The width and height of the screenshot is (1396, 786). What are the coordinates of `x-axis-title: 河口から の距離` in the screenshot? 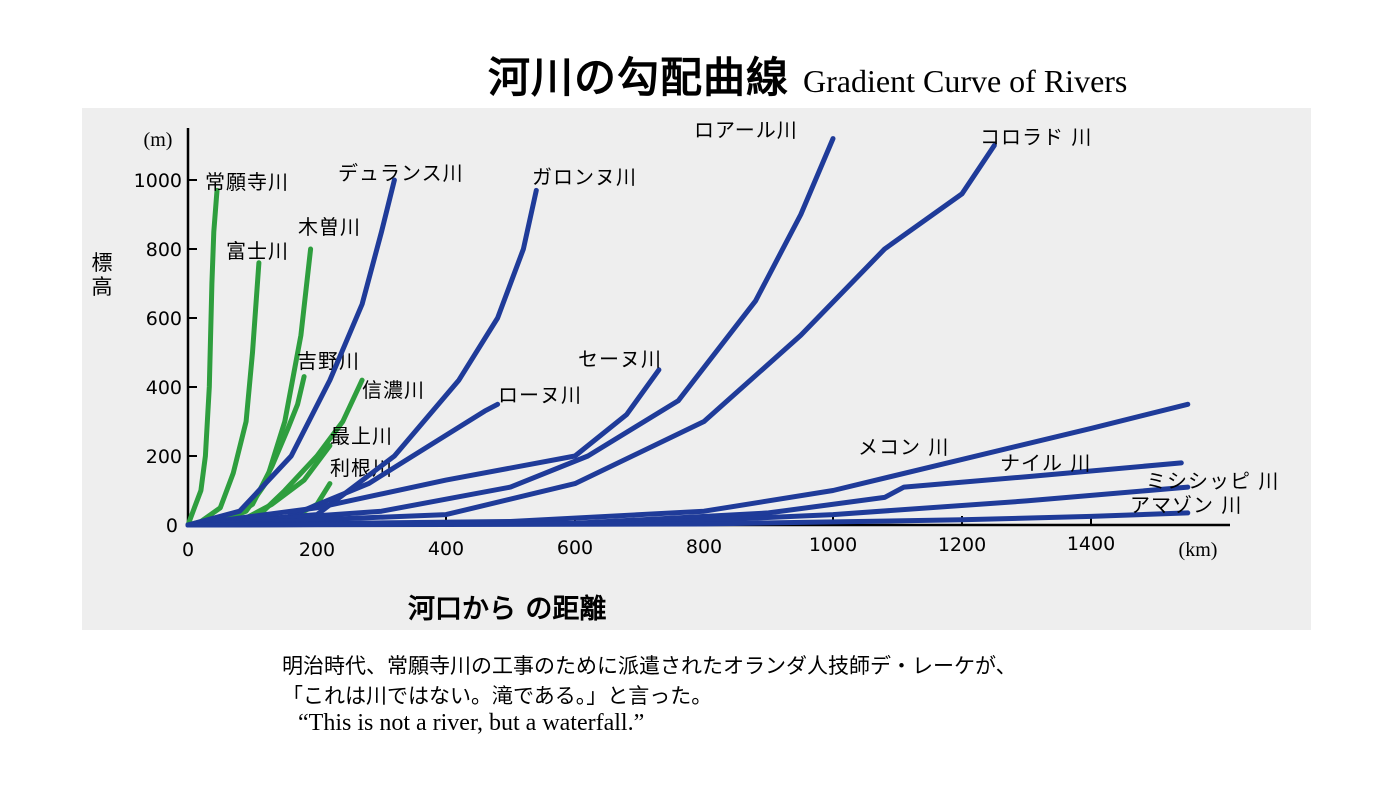 It's located at (507, 609).